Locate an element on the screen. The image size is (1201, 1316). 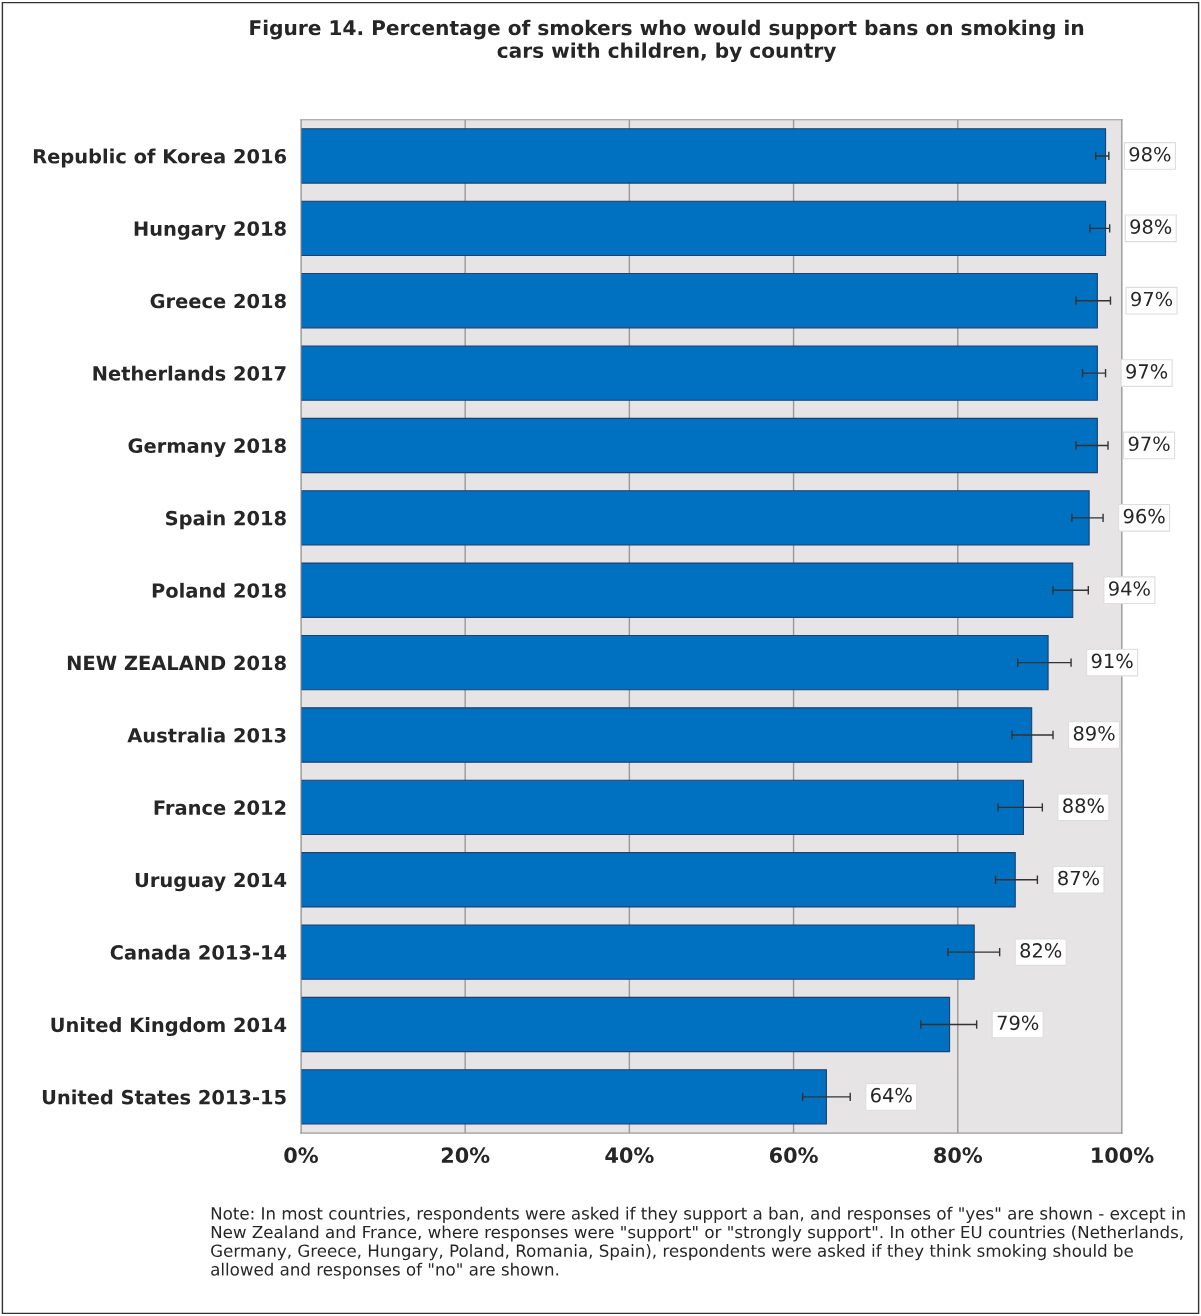
data-label: 94% is located at coordinates (1129, 588).